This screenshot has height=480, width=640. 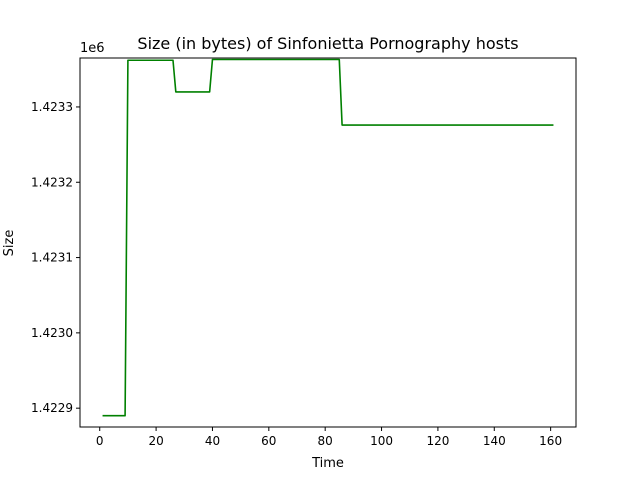 I want to click on x-axis-label: Time, so click(x=327, y=463).